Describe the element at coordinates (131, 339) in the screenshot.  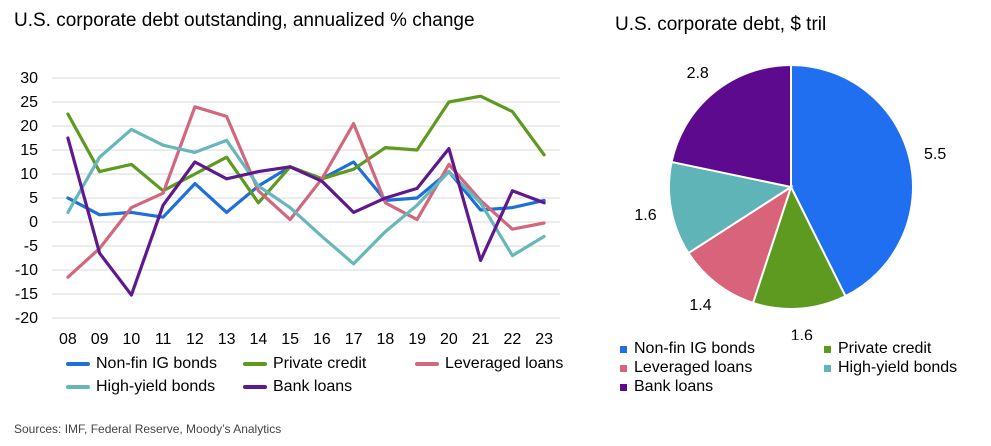
I see `x-tick-label: 10` at that location.